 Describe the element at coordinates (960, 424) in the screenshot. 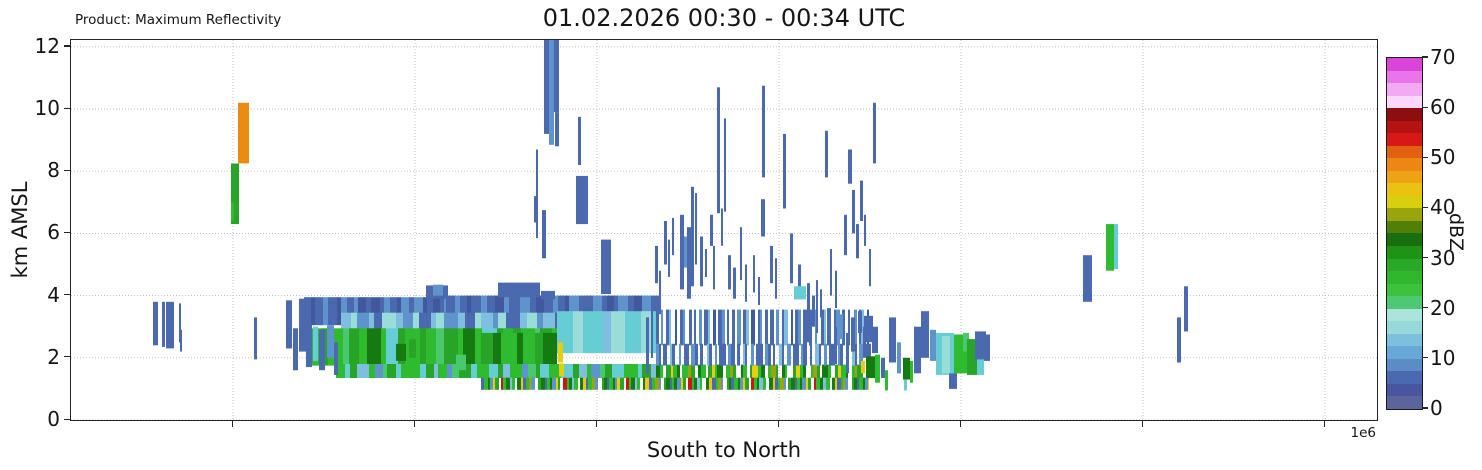

I see `x-tickmark` at that location.